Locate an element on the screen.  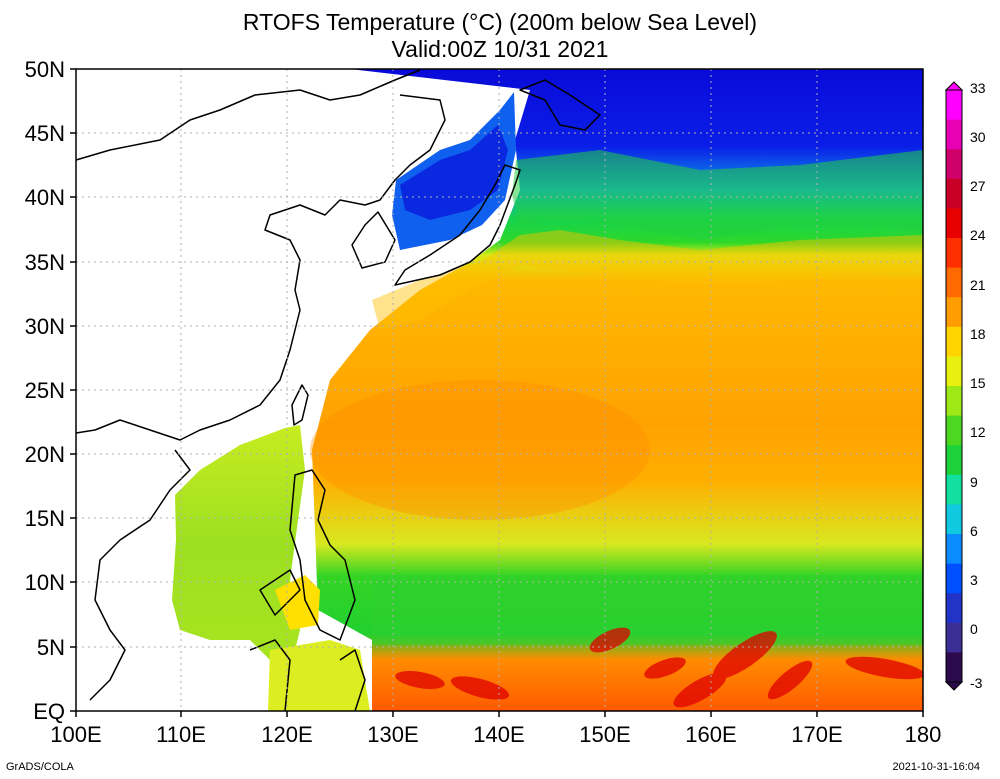
lon-label: 180 is located at coordinates (923, 734).